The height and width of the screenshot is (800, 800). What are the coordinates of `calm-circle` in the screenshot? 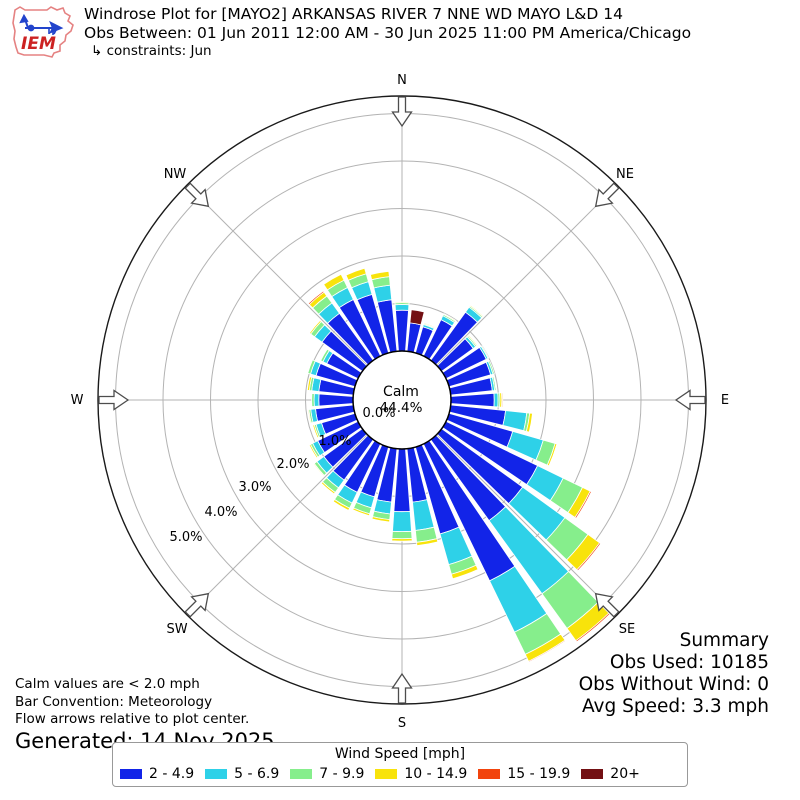 It's located at (402, 400).